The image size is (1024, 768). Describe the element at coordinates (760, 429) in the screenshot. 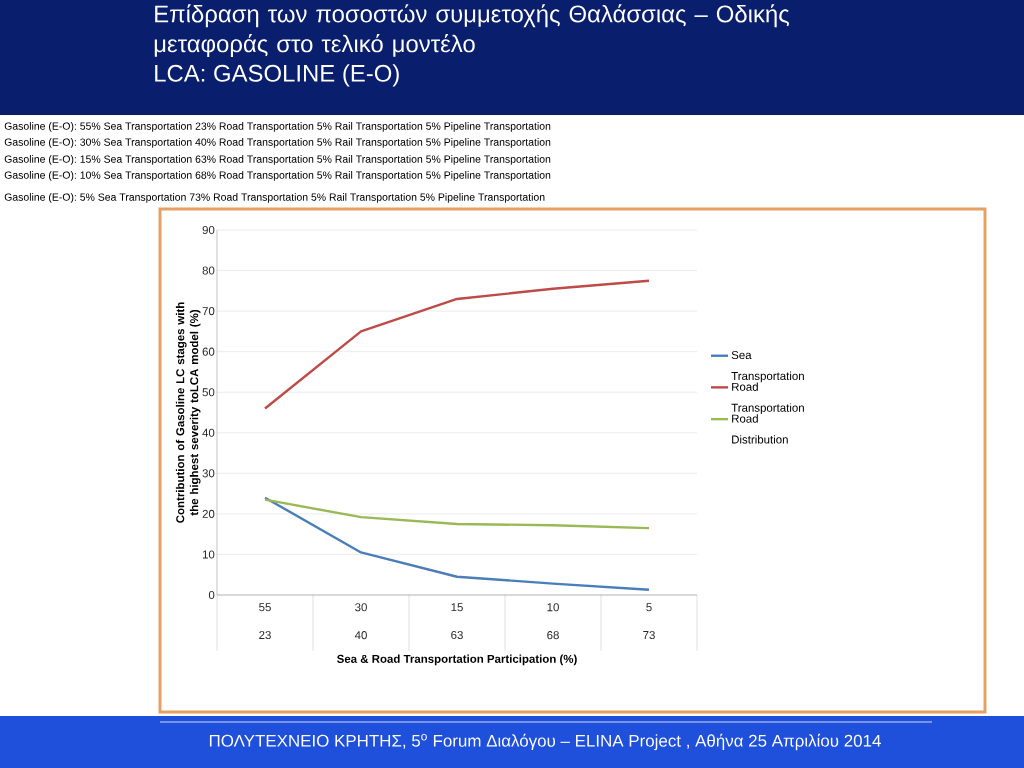

I see `legend-label: Road Distribution` at that location.